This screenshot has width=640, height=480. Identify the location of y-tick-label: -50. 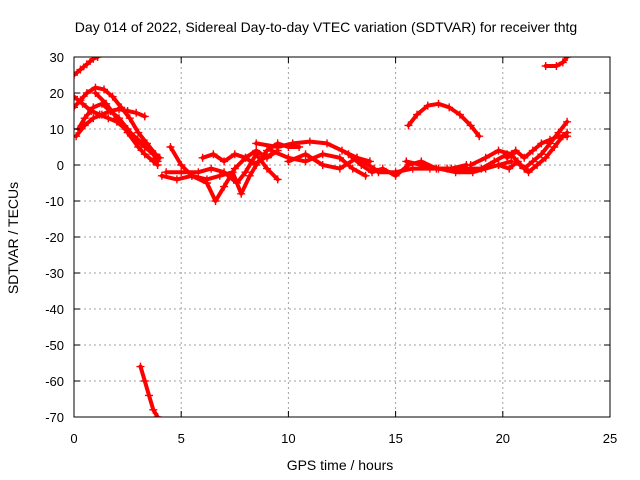
(54, 345).